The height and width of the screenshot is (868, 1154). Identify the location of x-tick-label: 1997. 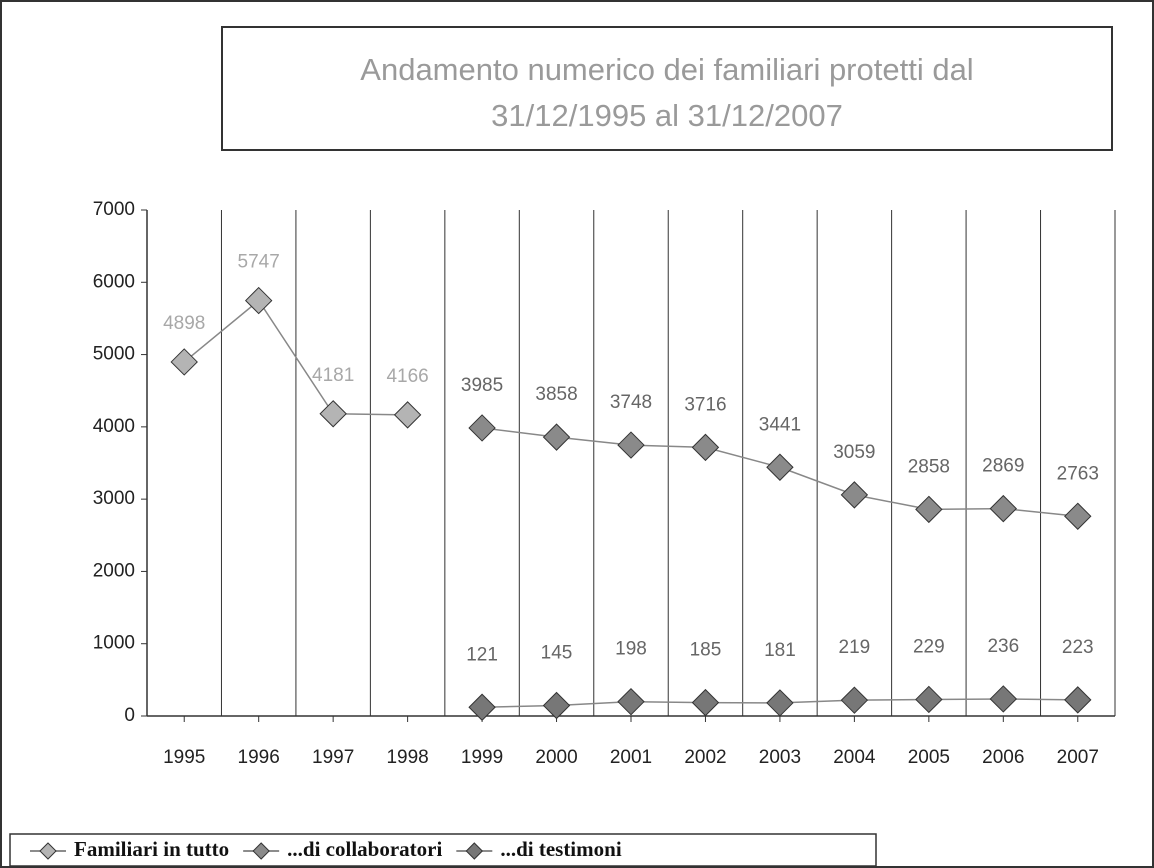
(333, 757).